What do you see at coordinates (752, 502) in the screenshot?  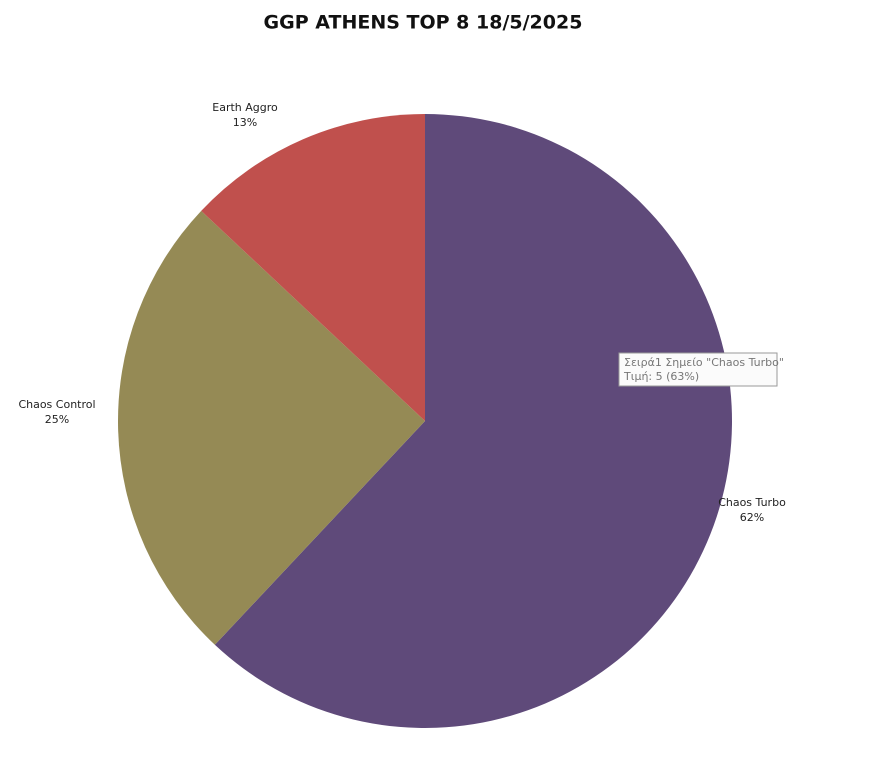 I see `slice-label: Chaos Turbo` at bounding box center [752, 502].